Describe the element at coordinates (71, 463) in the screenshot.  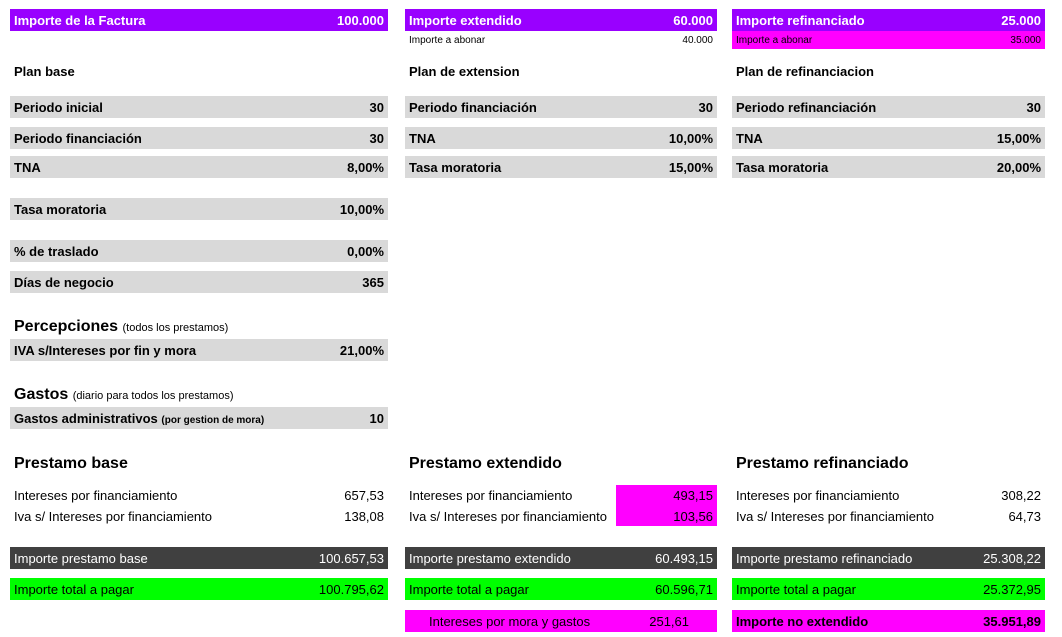
I see `prestamo-base-title: Prestamo base` at that location.